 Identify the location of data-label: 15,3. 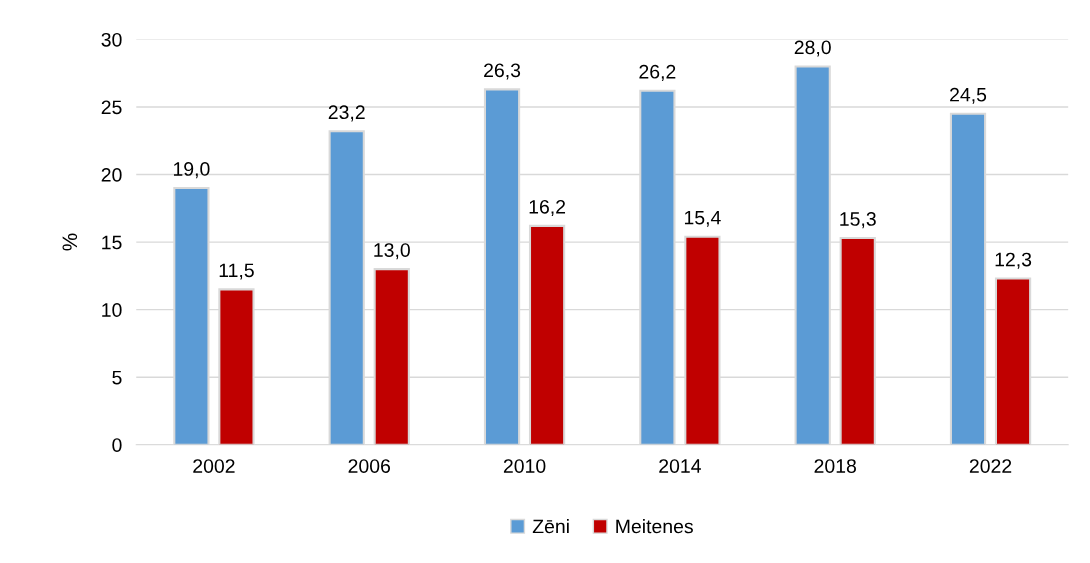
(858, 220).